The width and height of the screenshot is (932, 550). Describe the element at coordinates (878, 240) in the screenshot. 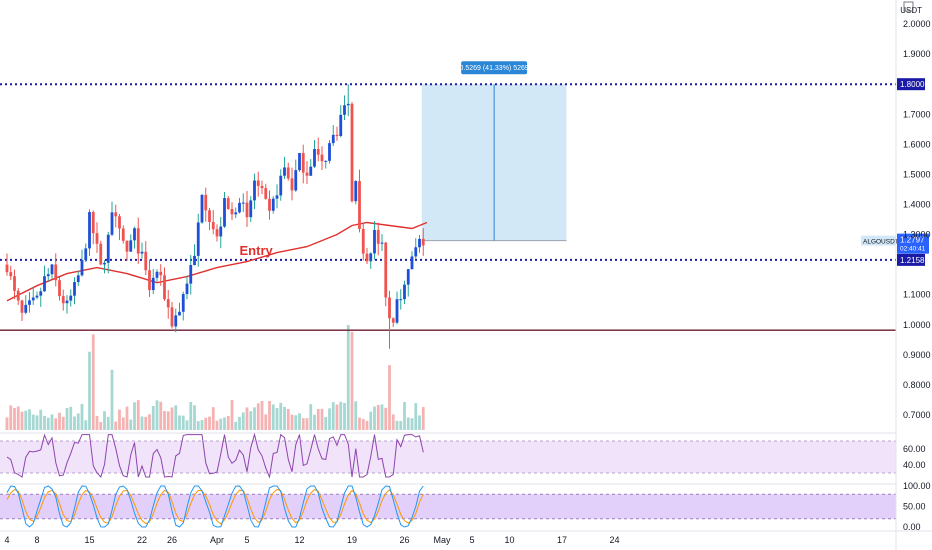

I see `symbol-tag-bg` at that location.